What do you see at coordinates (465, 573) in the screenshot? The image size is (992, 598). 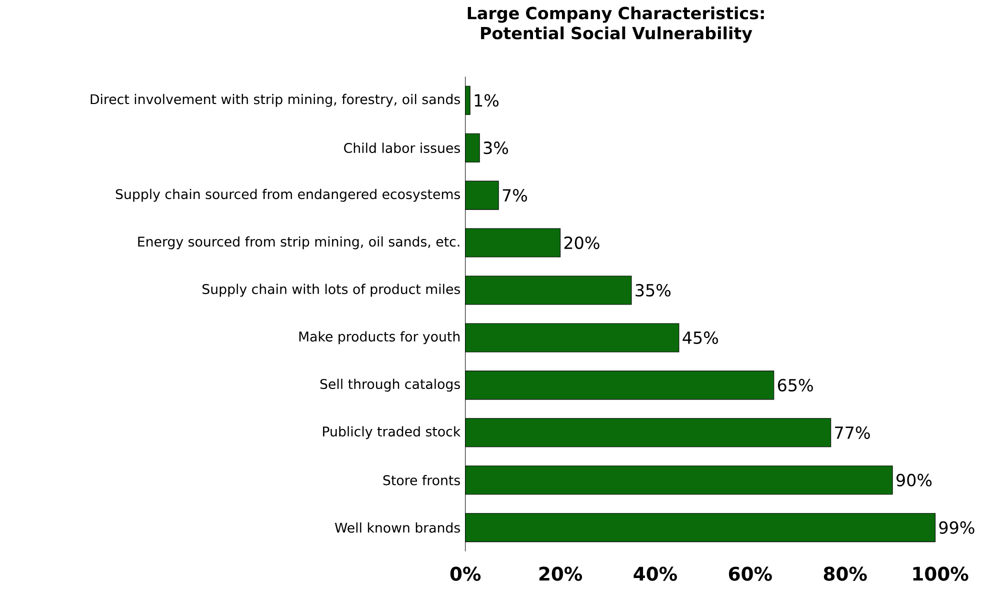 I see `x-tick-label: 0%` at bounding box center [465, 573].